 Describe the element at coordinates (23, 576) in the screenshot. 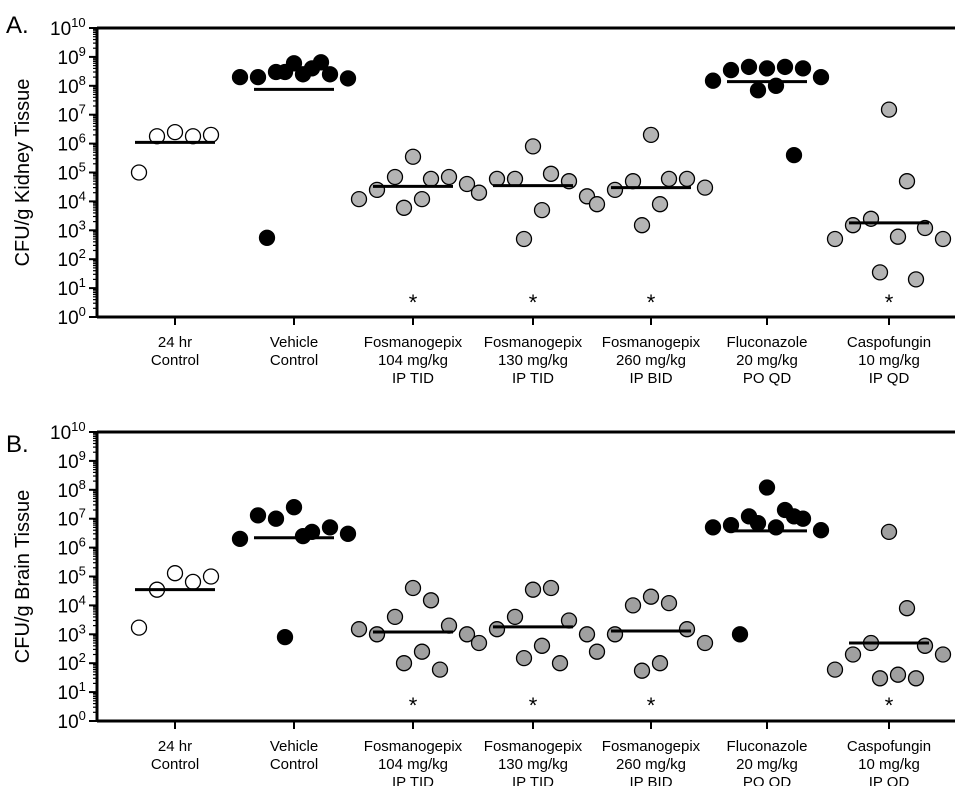

I see `y-axis-label: CFU/g Brain Tissue` at that location.